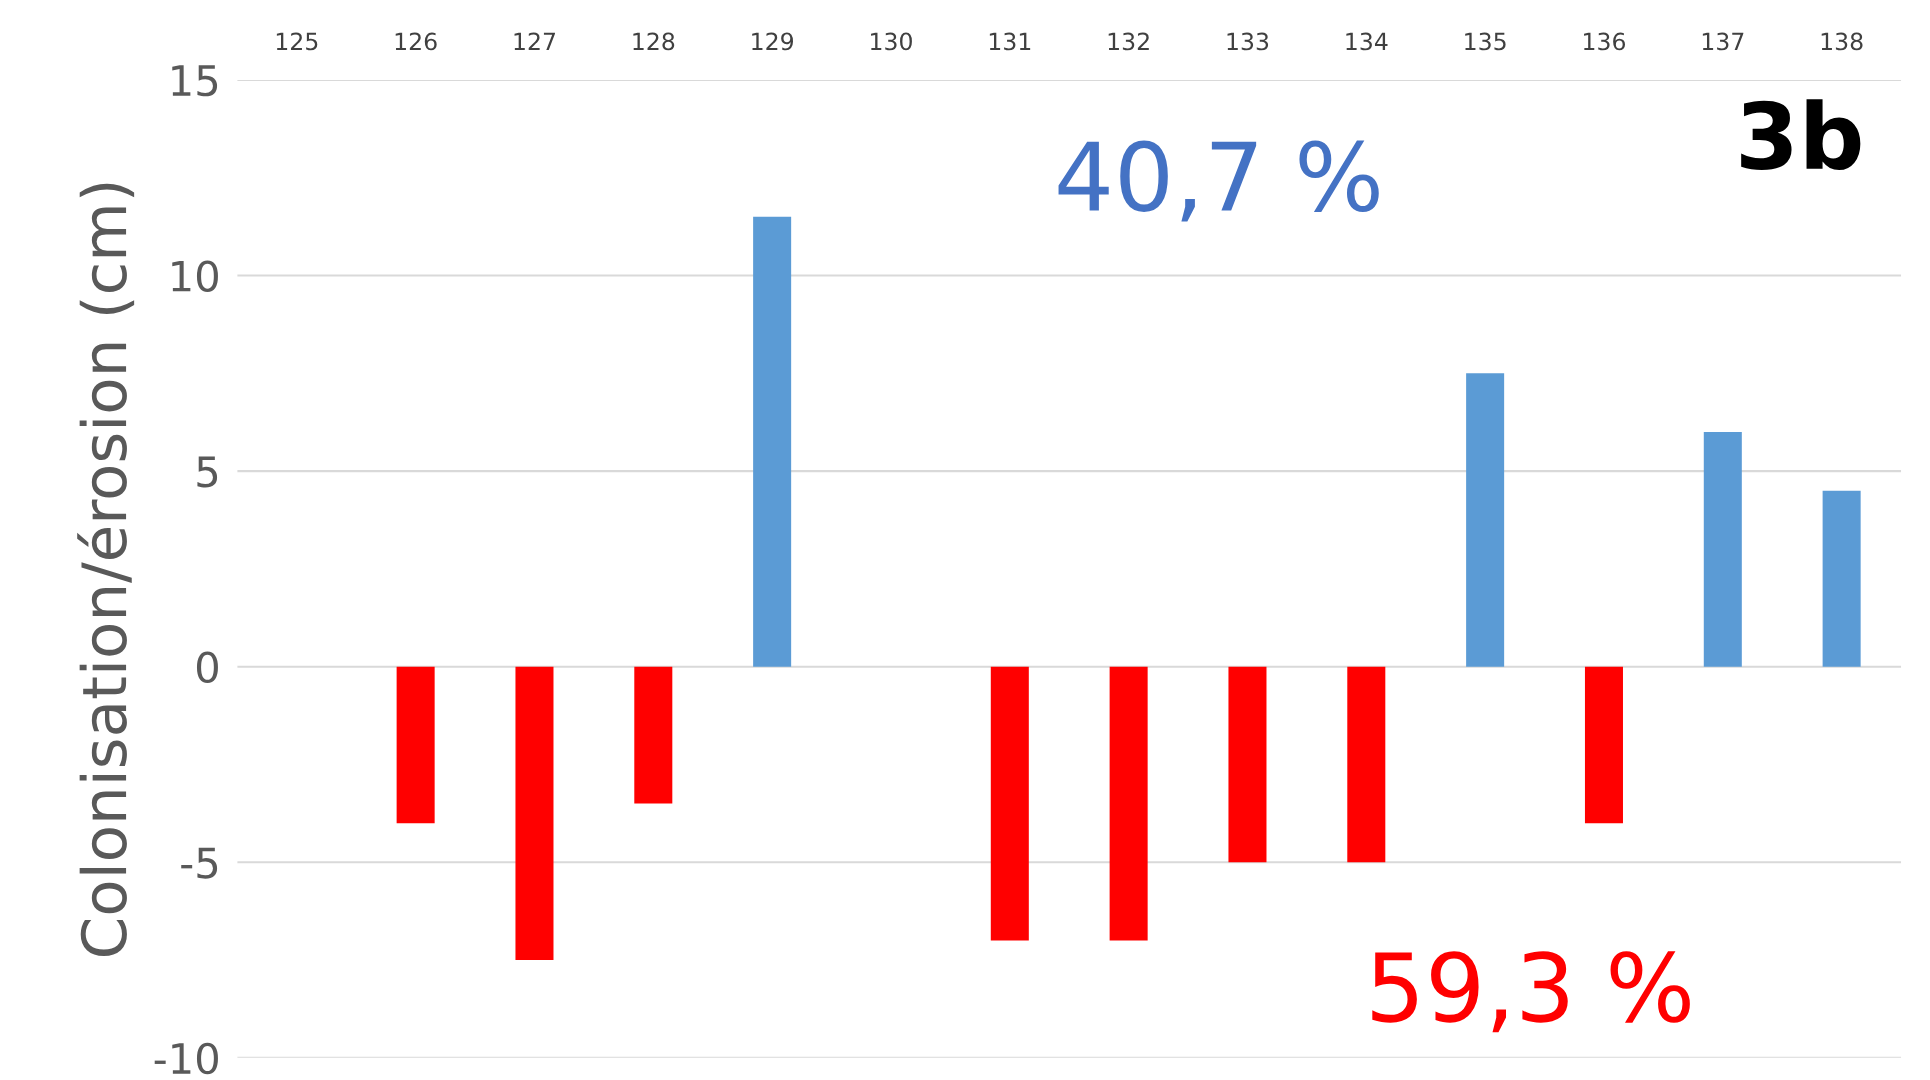 Image resolution: width=1930 pixels, height=1080 pixels. I want to click on x-tick-label: 130, so click(891, 41).